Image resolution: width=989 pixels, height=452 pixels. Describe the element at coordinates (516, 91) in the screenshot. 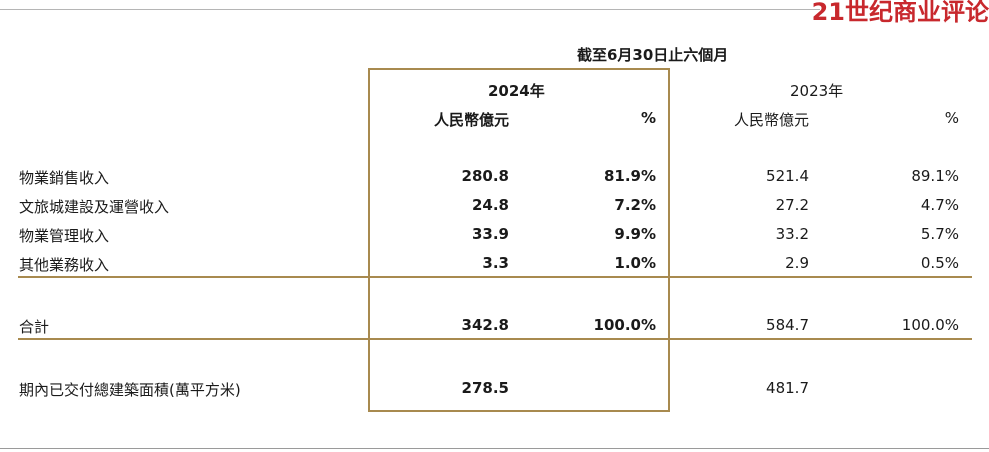

I see `year-2024-header: 2024年` at that location.